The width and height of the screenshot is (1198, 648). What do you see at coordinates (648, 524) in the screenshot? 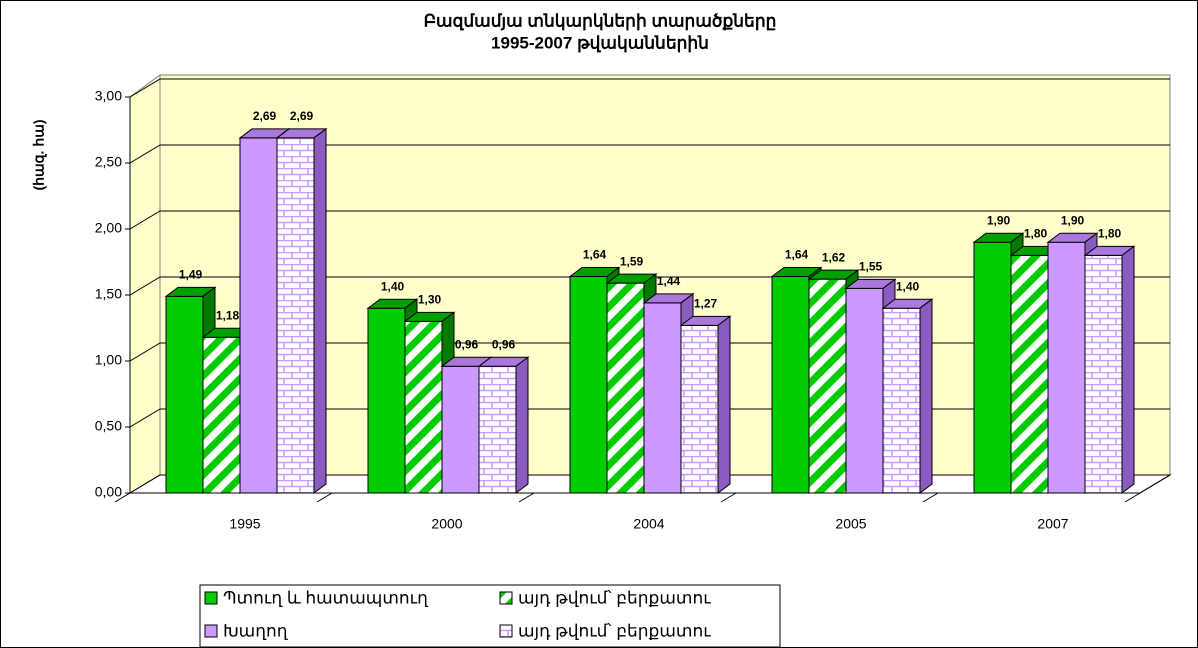
I see `x-tick-label: 2004` at bounding box center [648, 524].